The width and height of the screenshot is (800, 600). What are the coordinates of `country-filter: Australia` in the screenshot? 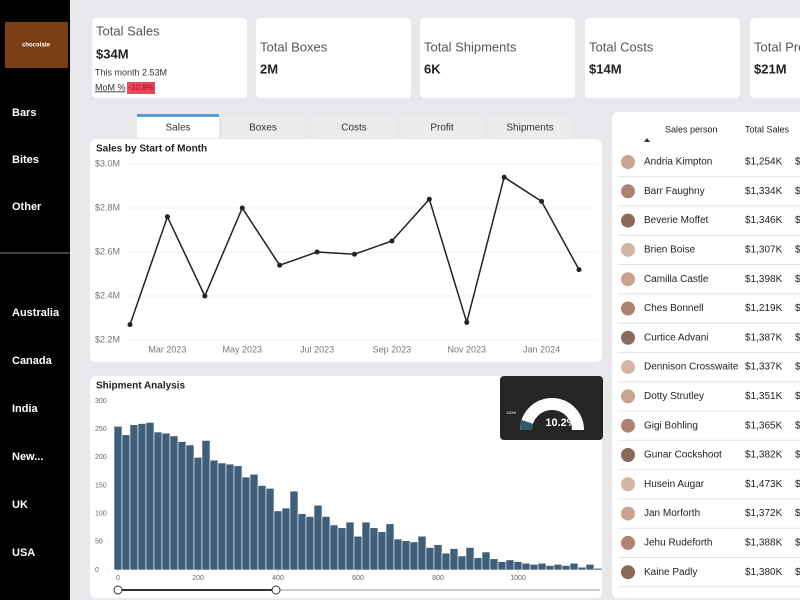 It's located at (36, 313).